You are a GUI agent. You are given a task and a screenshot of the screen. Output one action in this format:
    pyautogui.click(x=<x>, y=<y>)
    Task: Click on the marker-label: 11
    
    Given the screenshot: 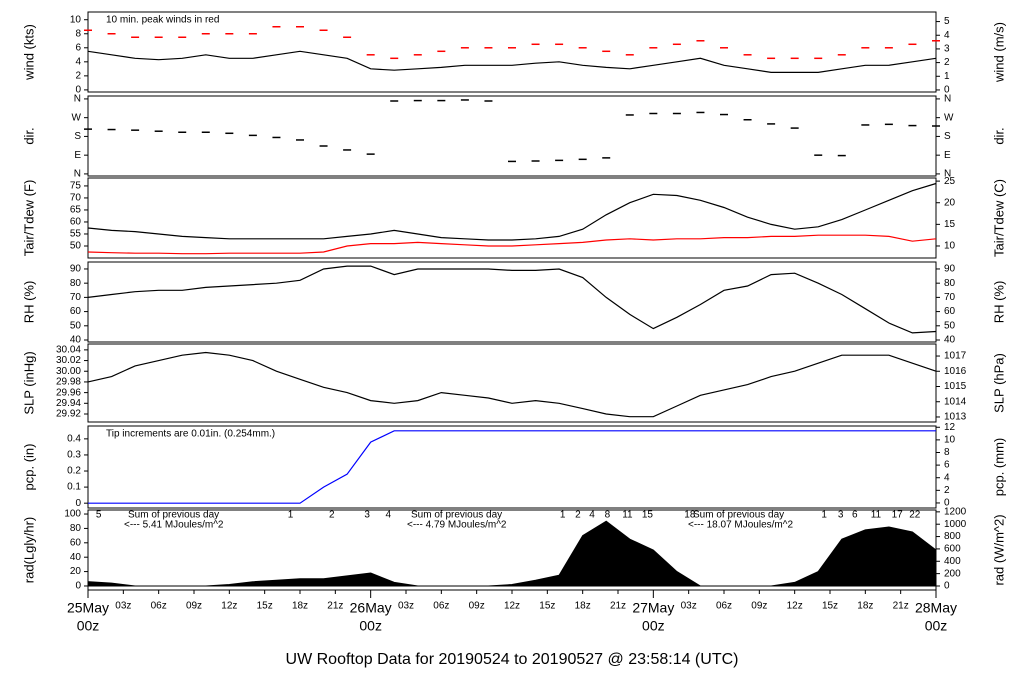 What is the action you would take?
    pyautogui.click(x=876, y=515)
    